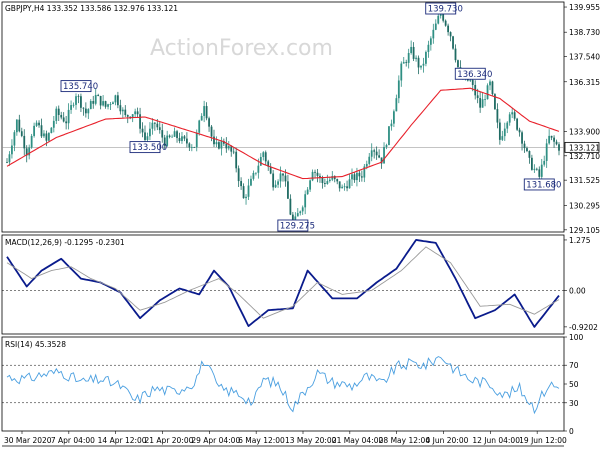  I want to click on level-label: 131.680, so click(543, 185).